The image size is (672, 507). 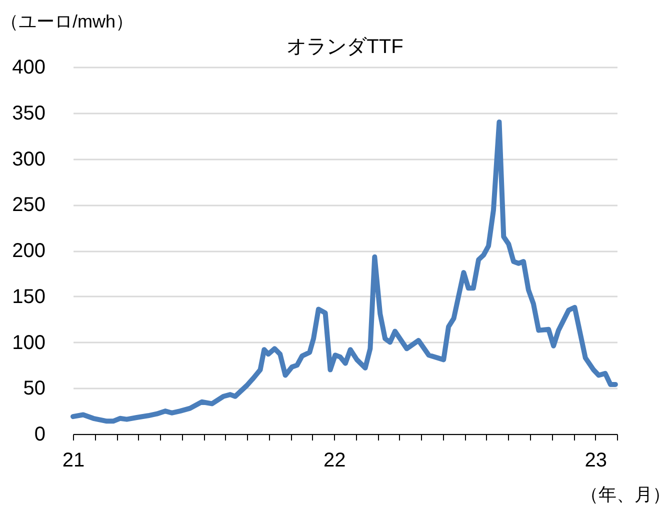 I want to click on y-tick-label: 200, so click(x=29, y=251).